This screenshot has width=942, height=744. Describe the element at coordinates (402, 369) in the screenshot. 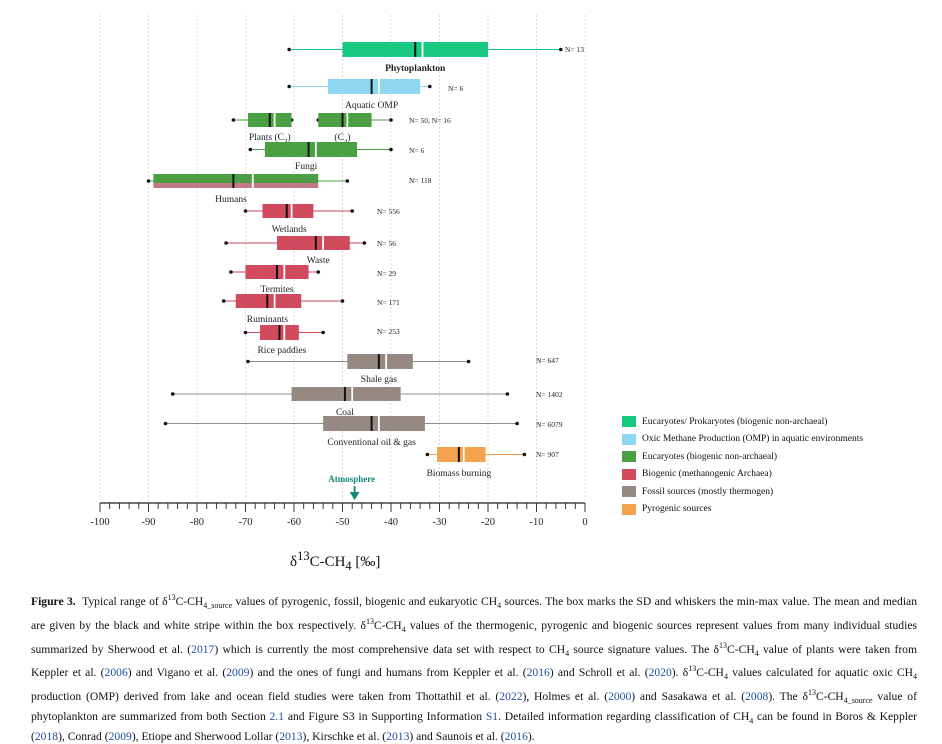

I see `box-shale-gas: Shale gas N= 647` at that location.